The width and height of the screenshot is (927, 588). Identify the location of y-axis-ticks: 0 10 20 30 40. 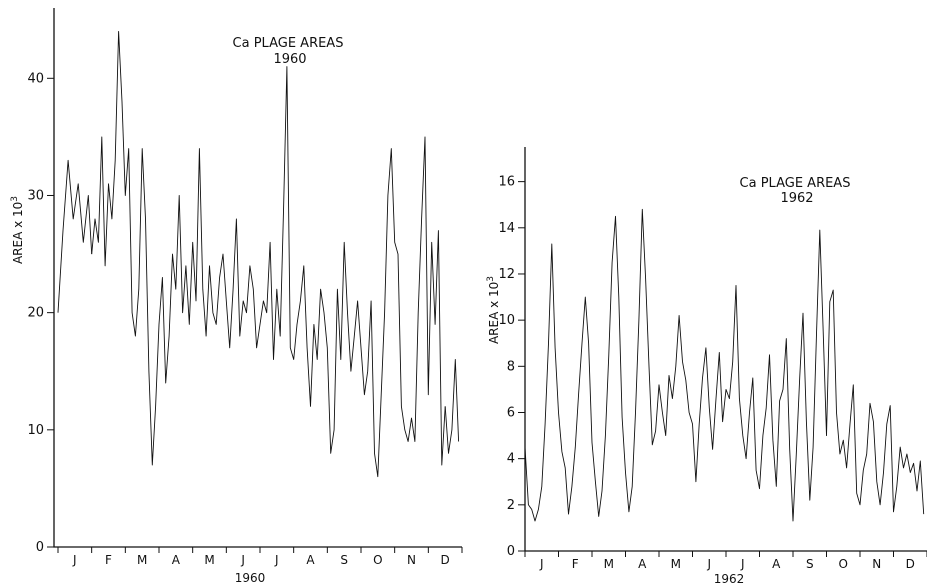
(40, 313).